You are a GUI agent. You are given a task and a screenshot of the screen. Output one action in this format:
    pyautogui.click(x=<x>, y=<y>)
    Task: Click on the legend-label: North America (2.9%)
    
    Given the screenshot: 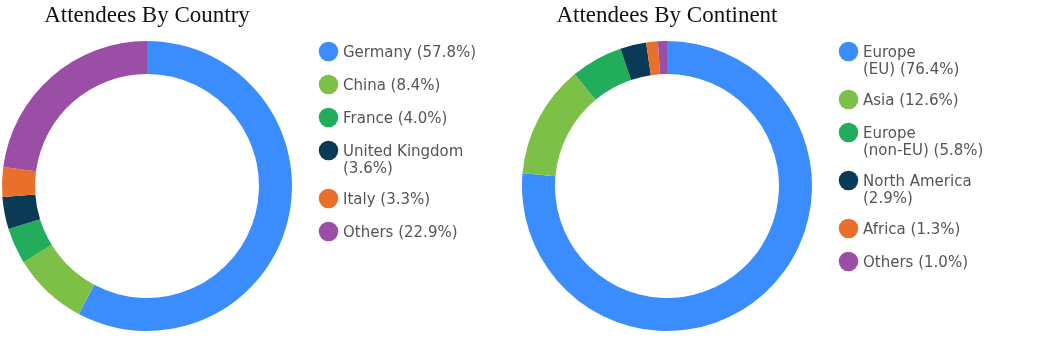 What is the action you would take?
    pyautogui.click(x=917, y=189)
    